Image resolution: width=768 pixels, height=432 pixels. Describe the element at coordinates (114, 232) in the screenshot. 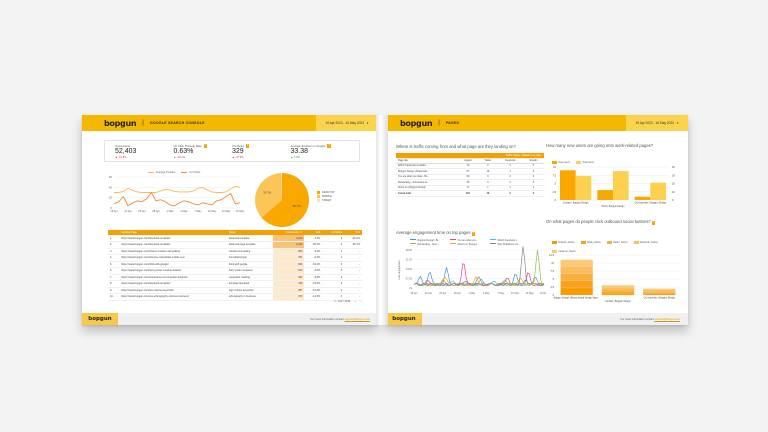

I see `column-header` at that location.